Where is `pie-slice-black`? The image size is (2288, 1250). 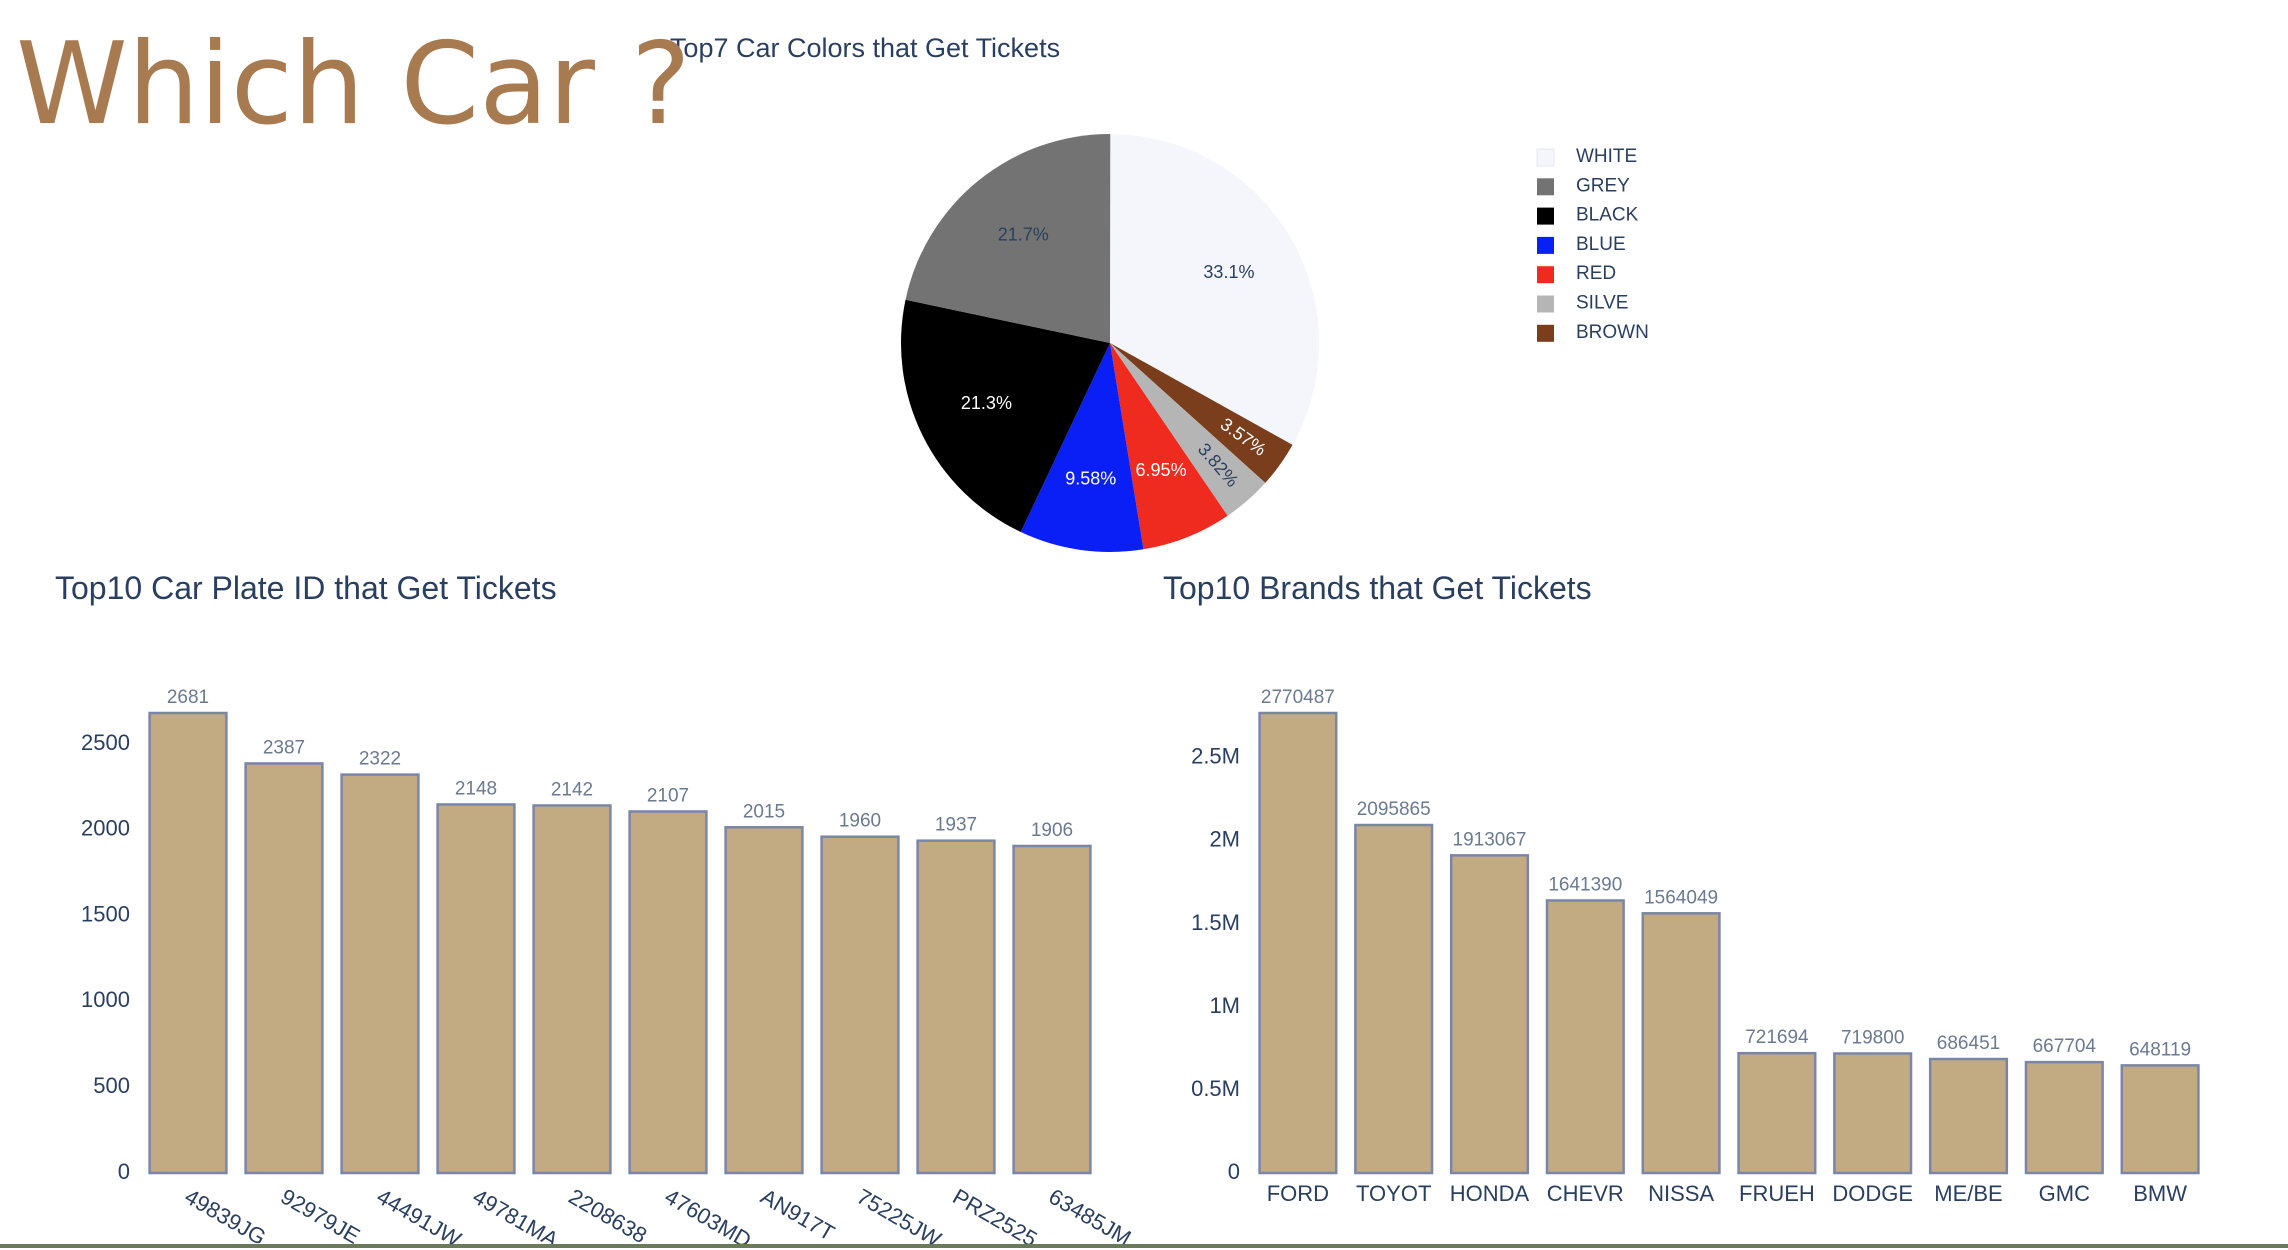
pie-slice-black is located at coordinates (1005, 415).